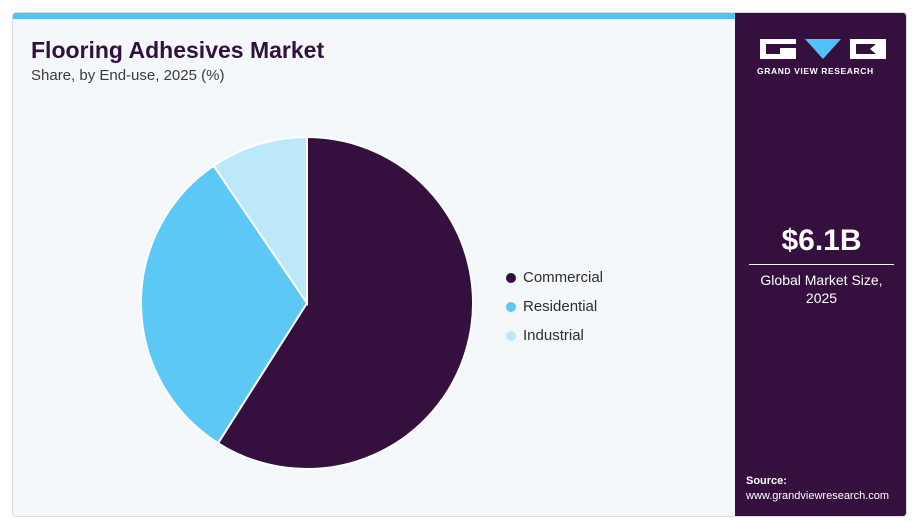 The width and height of the screenshot is (916, 522). I want to click on divider, so click(821, 264).